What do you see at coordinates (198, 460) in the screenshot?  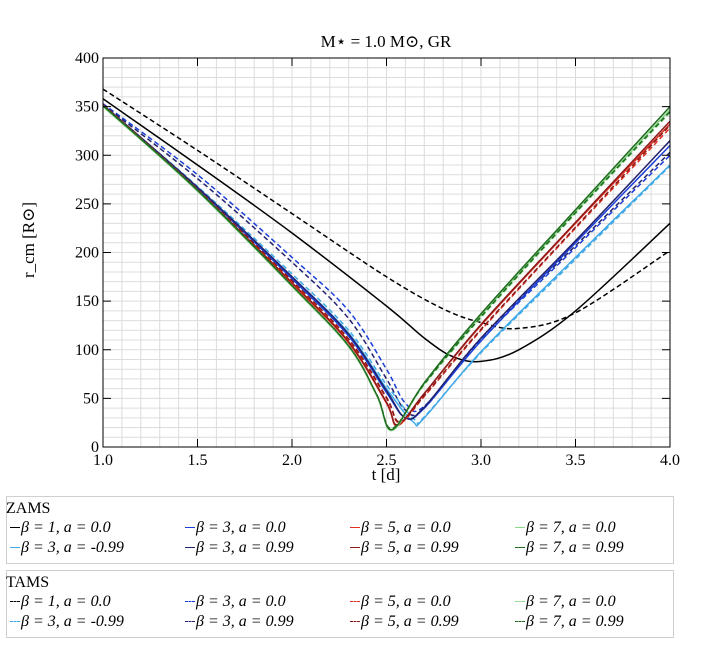 I see `x-tick-label: 1.5` at bounding box center [198, 460].